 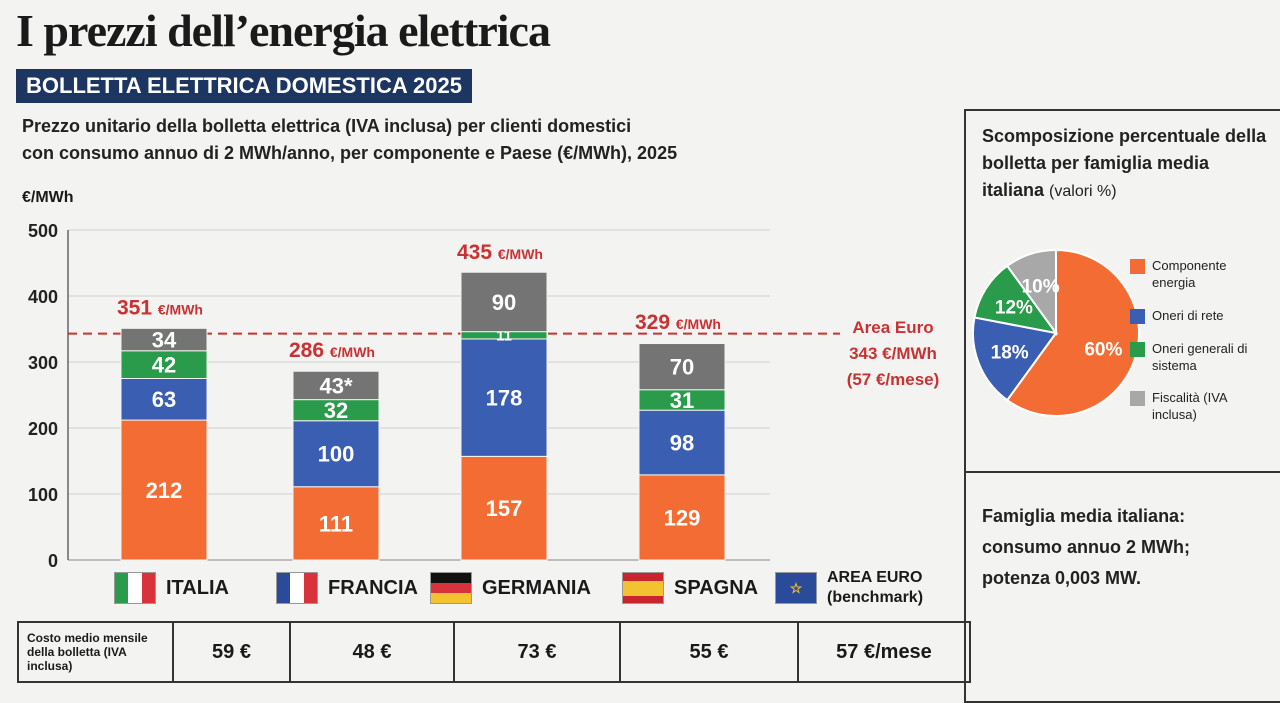 What do you see at coordinates (893, 353) in the screenshot?
I see `benchmark-value: 343 €/MWh` at bounding box center [893, 353].